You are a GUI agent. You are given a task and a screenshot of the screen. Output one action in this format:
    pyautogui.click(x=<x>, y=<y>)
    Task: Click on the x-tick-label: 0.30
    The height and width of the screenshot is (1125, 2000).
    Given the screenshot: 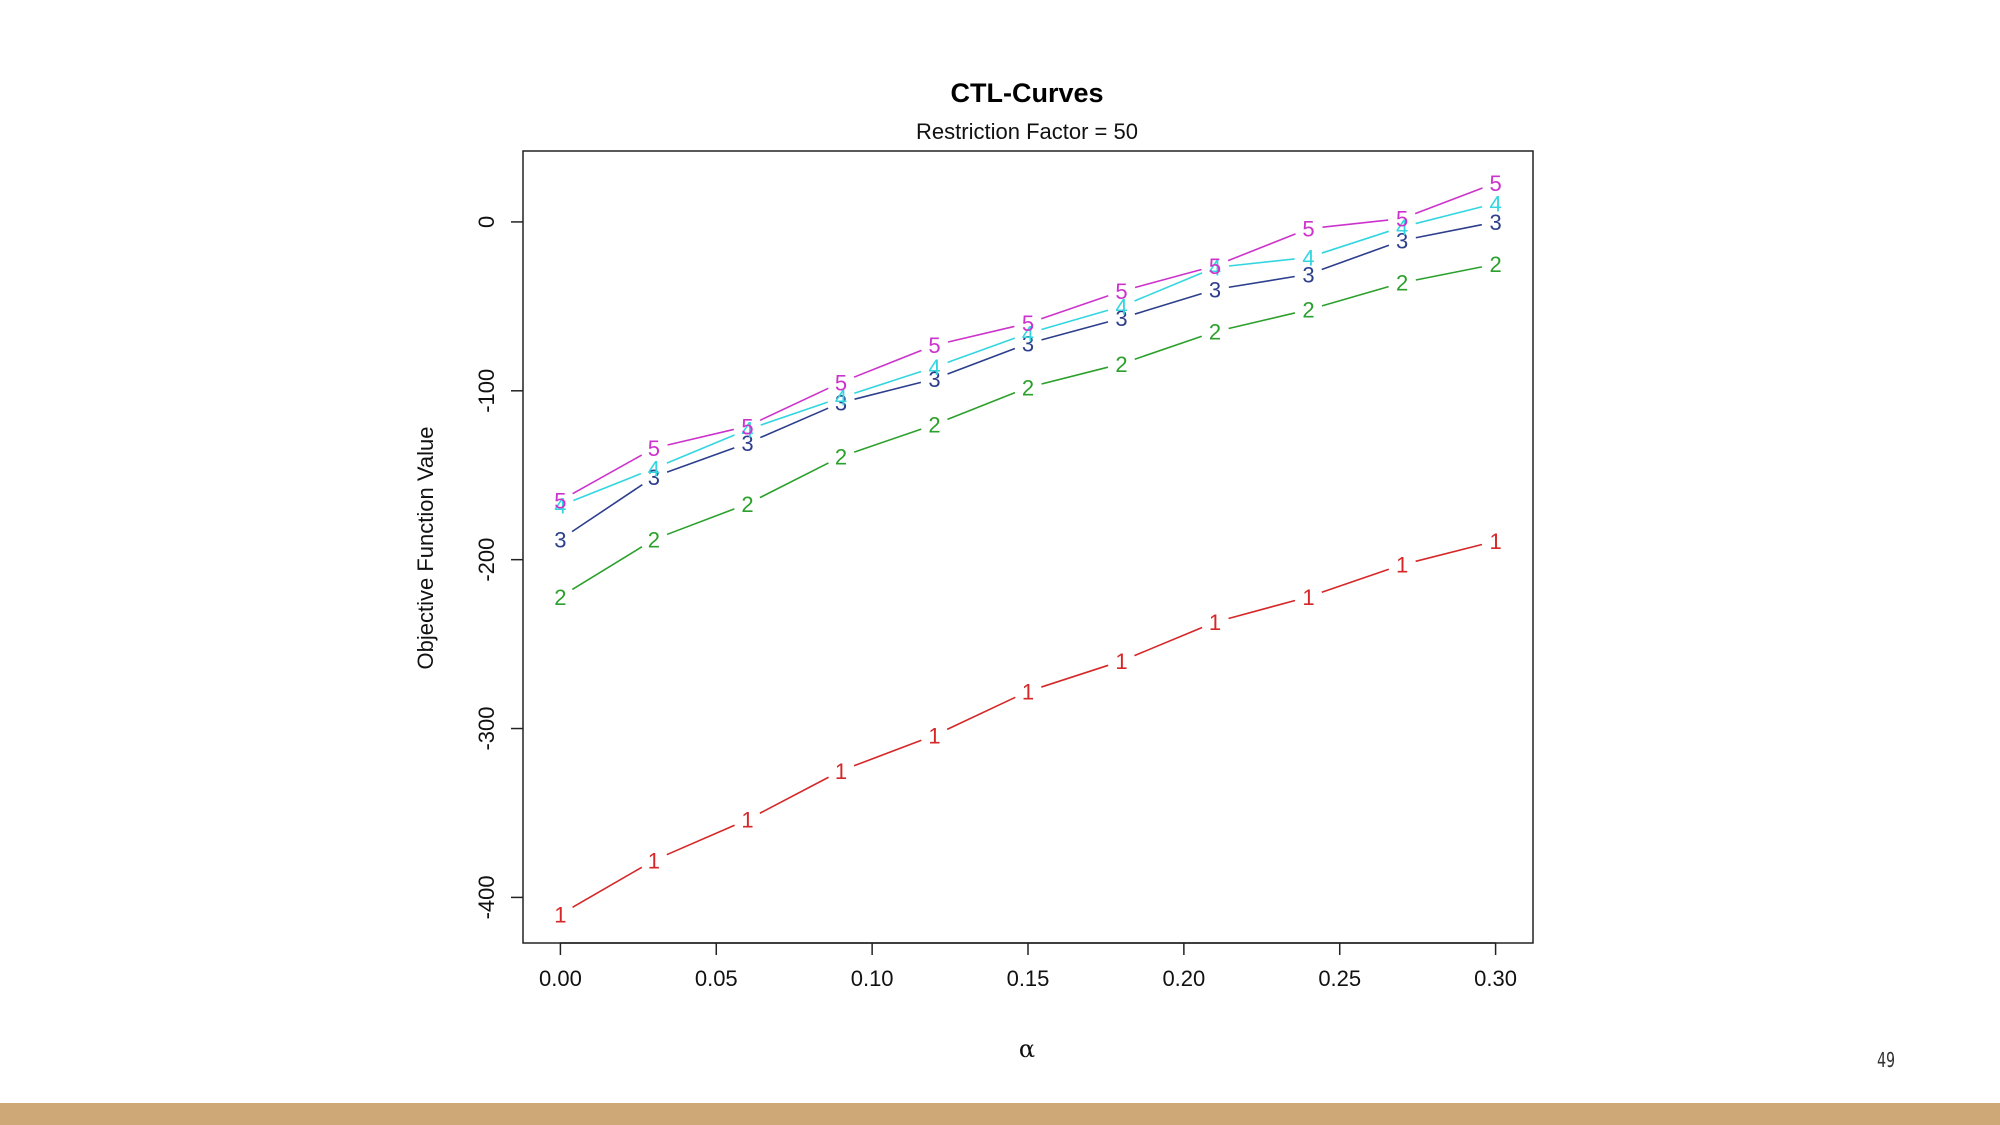 What is the action you would take?
    pyautogui.click(x=1495, y=978)
    